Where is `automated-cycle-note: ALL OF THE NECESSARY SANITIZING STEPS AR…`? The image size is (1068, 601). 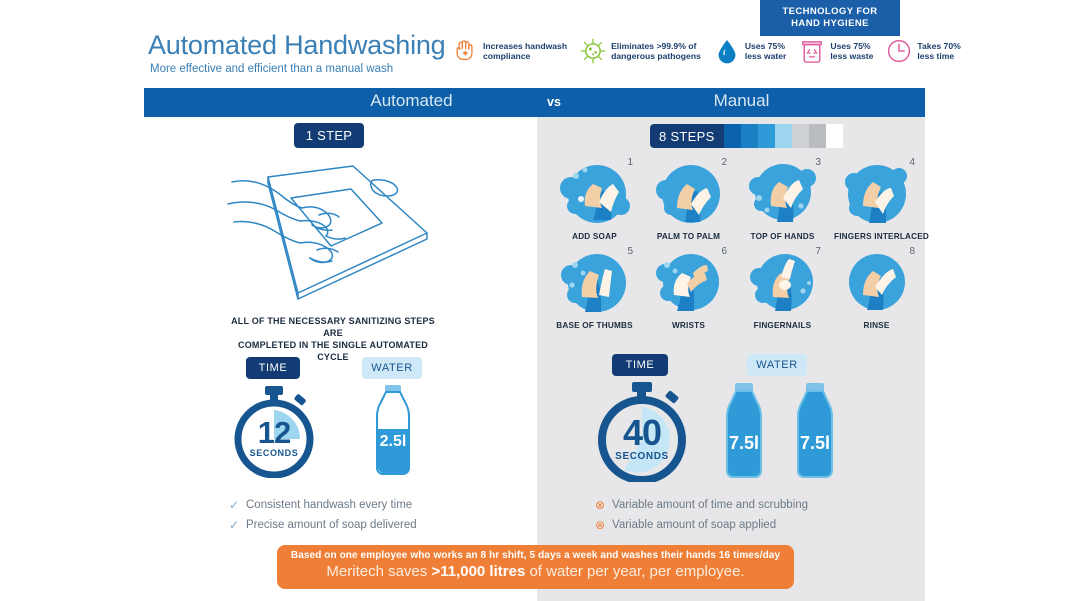
automated-cycle-note: ALL OF THE NECESSARY SANITIZING STEPS AR… is located at coordinates (333, 339).